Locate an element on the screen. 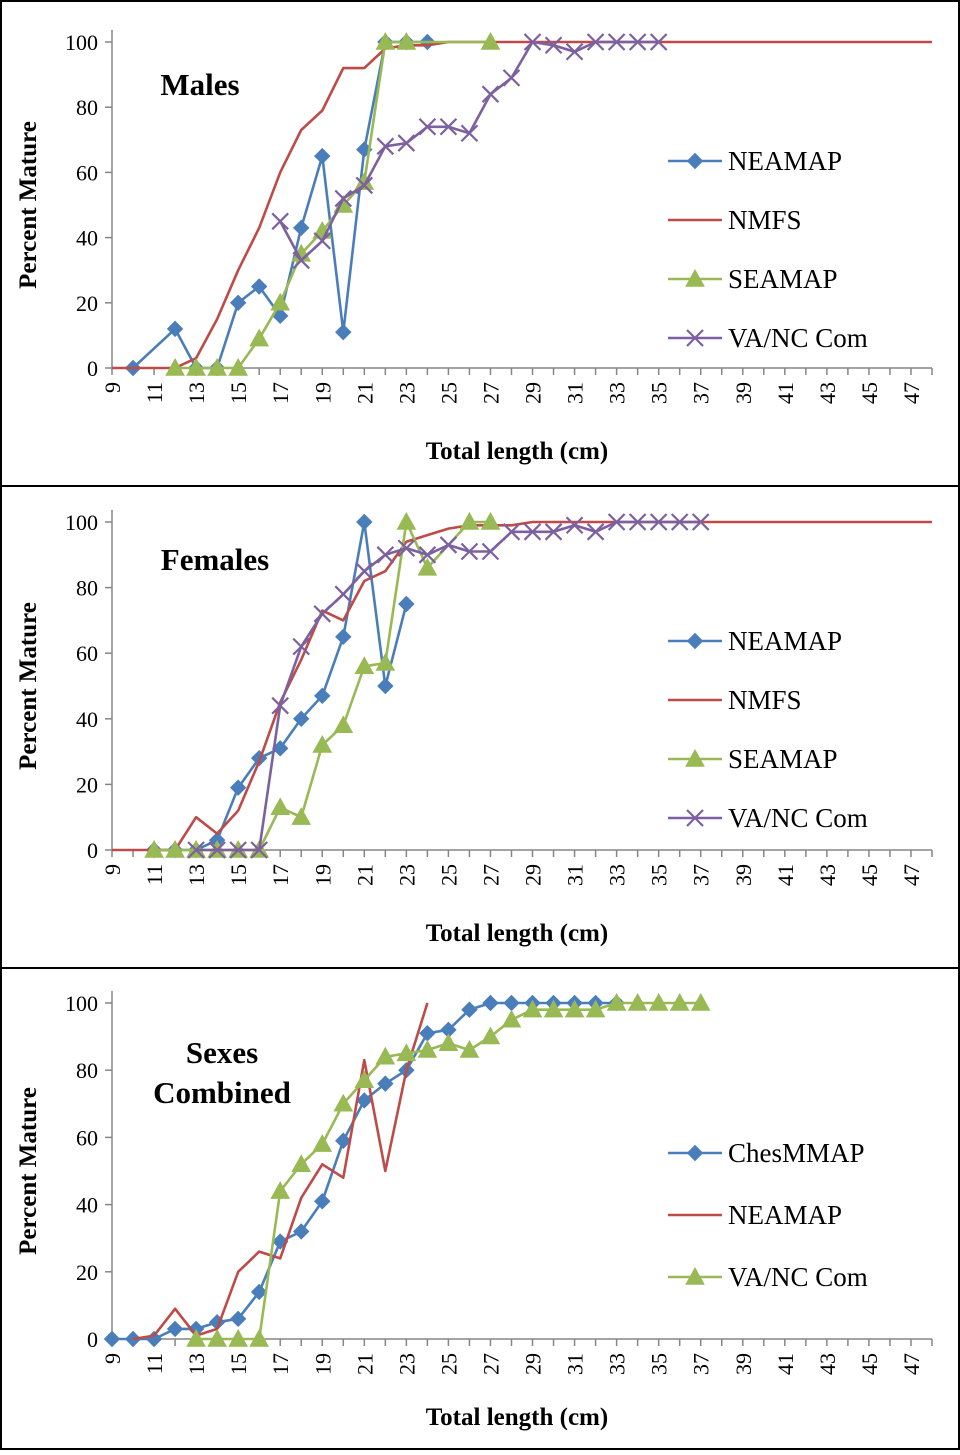 This screenshot has height=1455, width=960. y-tick-label: 60 is located at coordinates (87, 1137).